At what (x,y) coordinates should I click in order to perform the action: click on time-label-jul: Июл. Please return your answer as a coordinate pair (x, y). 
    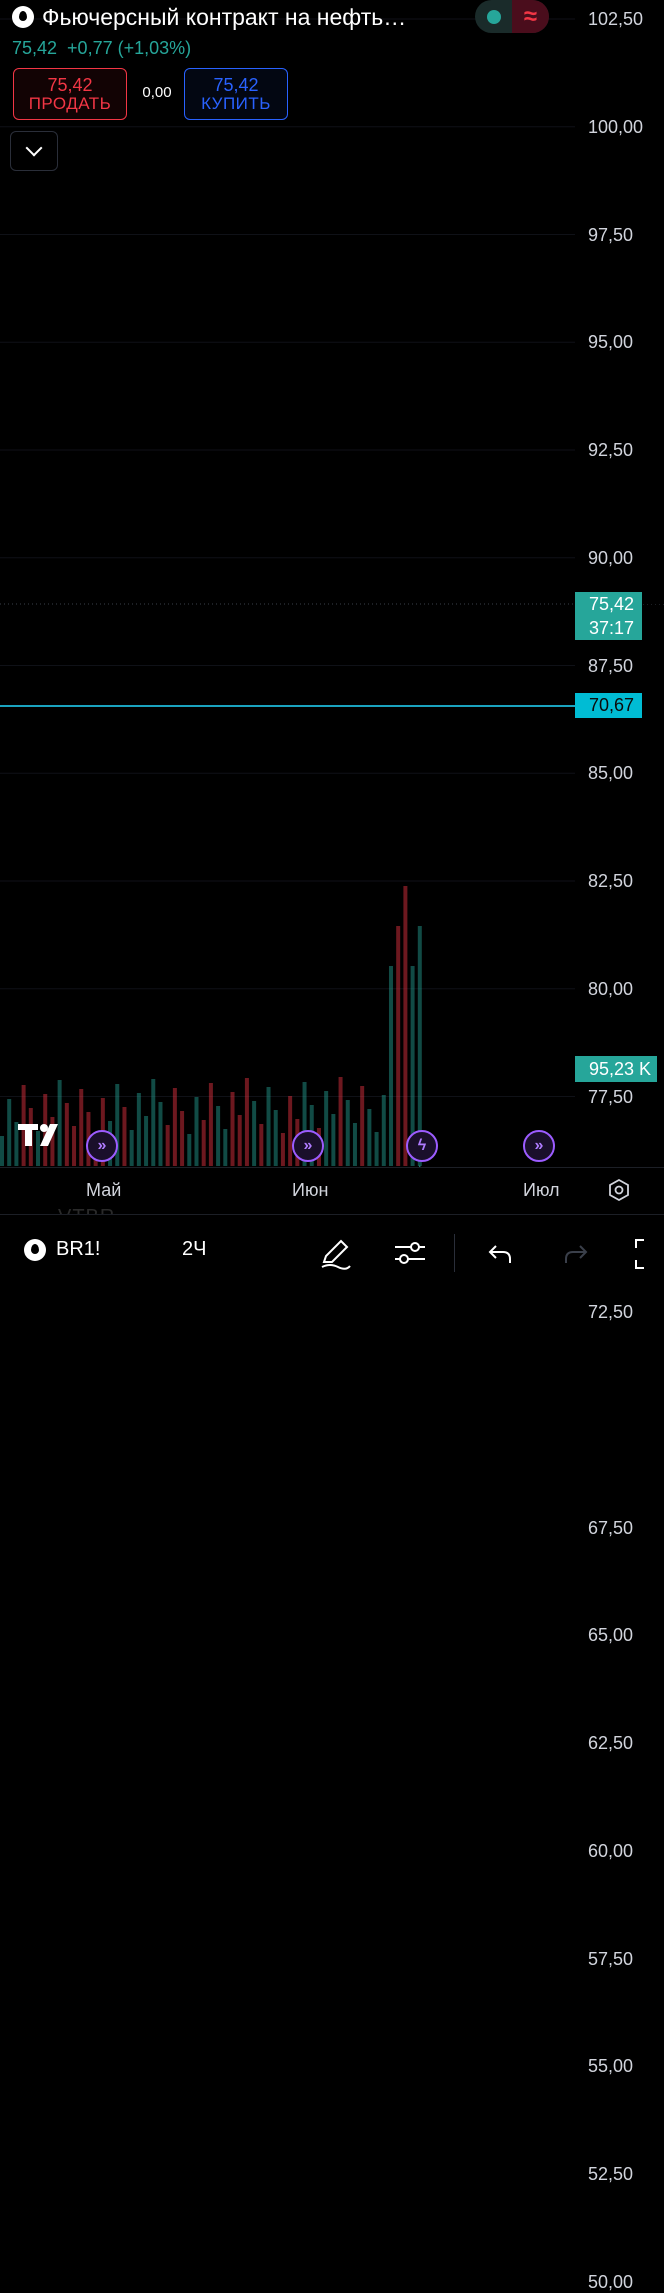
    Looking at the image, I should click on (541, 1190).